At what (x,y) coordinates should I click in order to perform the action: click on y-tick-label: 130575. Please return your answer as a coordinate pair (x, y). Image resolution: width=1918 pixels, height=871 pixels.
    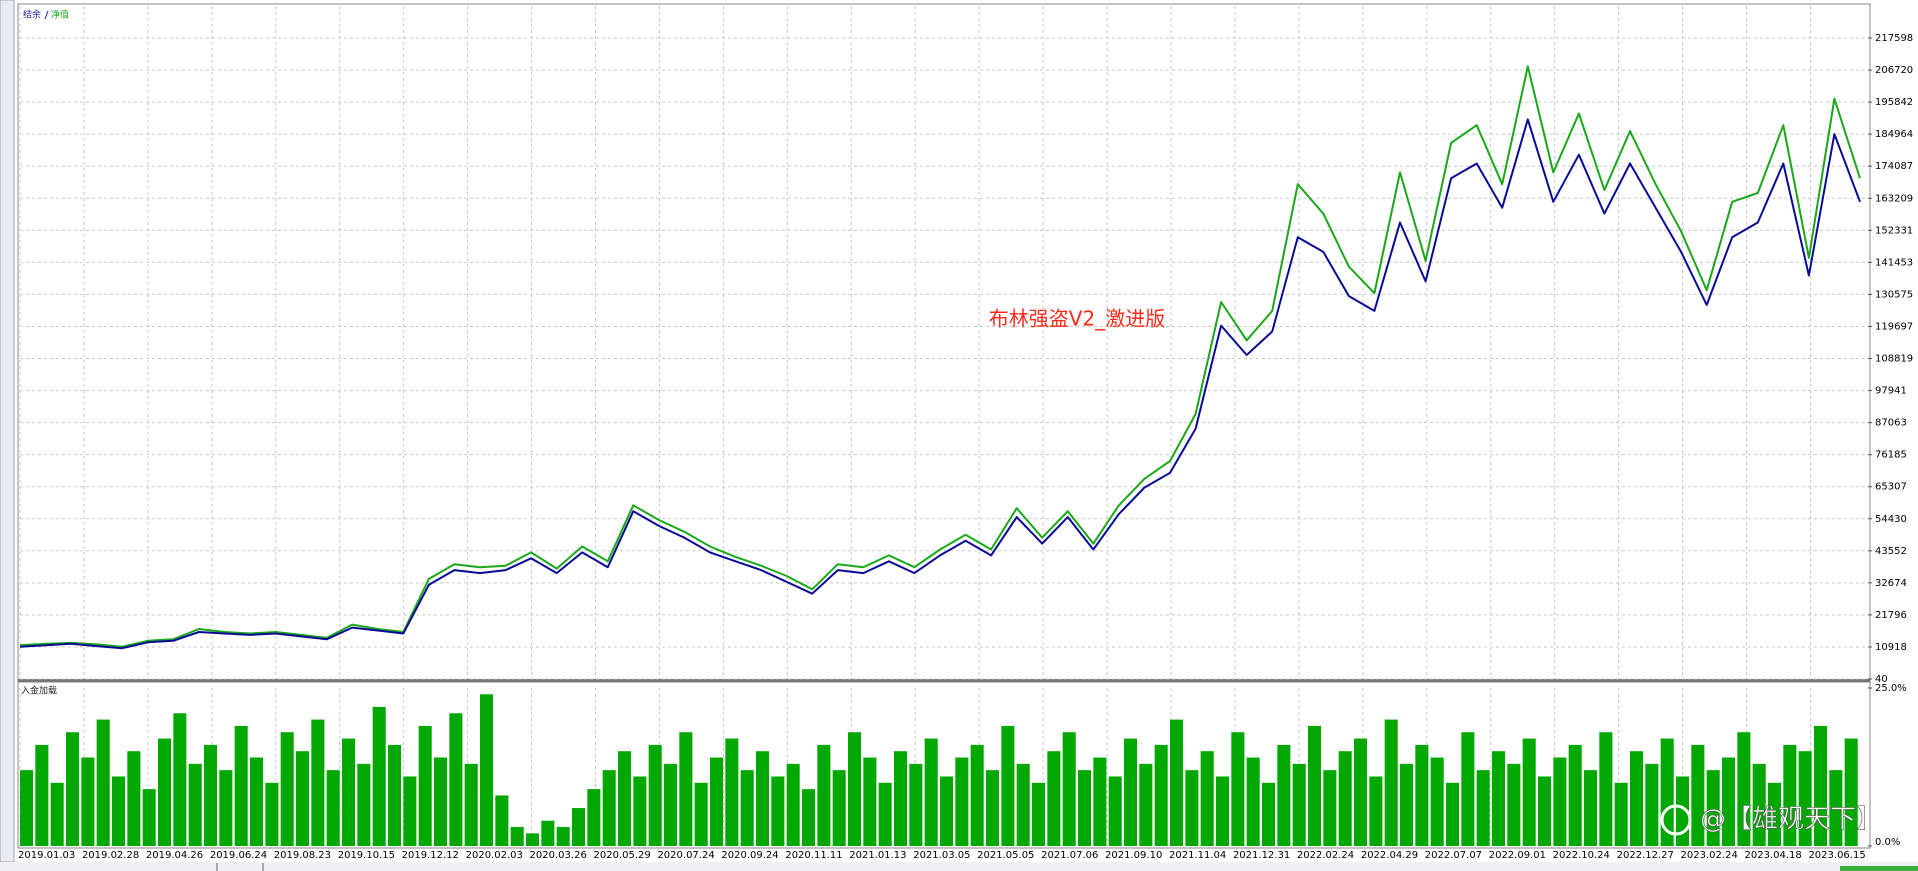
    Looking at the image, I should click on (1894, 294).